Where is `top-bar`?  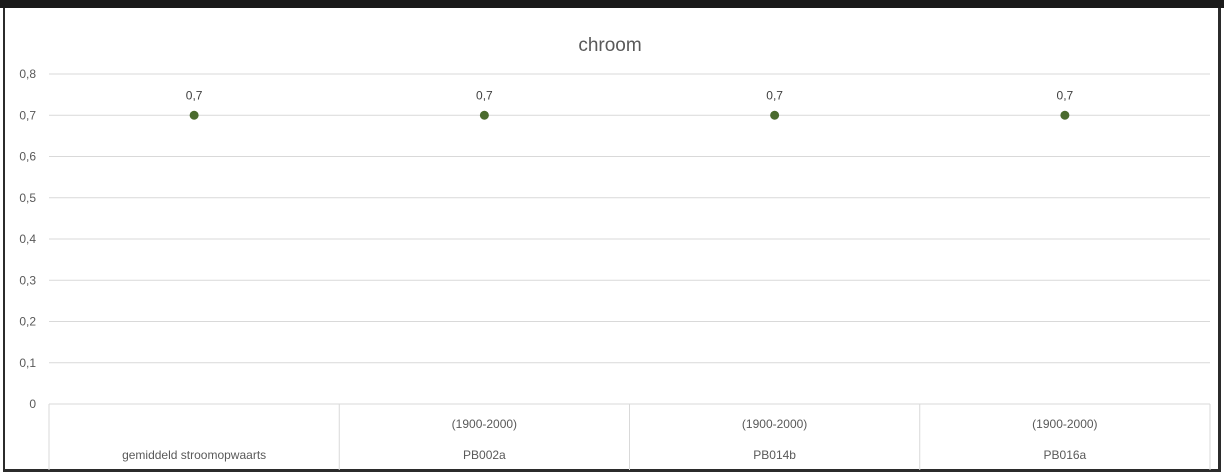
top-bar is located at coordinates (612, 4).